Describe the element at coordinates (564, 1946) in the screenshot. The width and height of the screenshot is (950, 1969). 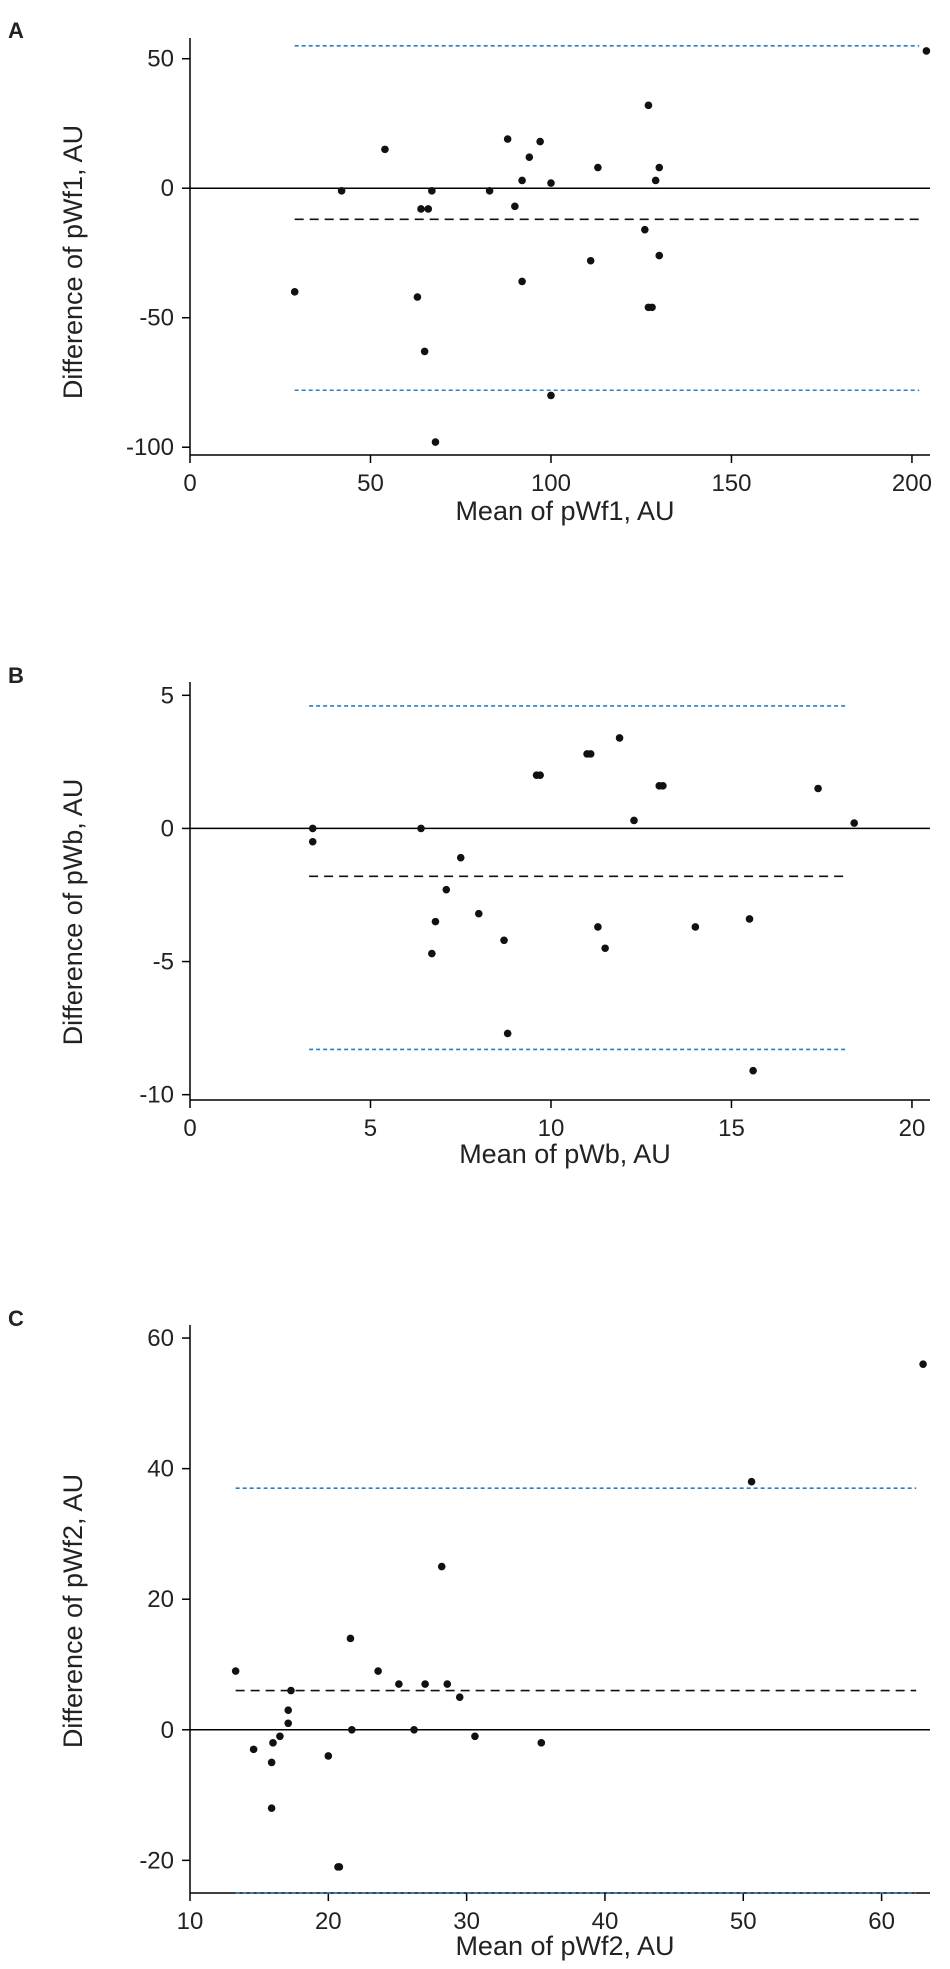
I see `x-axis-label-c: Mean of pWf2, AU` at that location.